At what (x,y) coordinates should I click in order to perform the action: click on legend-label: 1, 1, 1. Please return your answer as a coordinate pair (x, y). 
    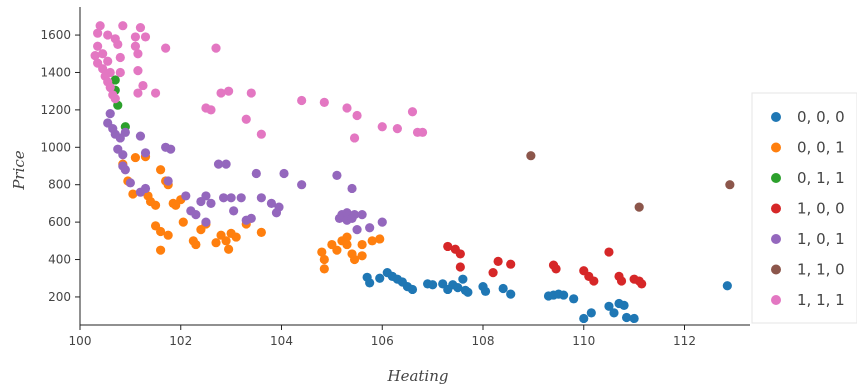
    Looking at the image, I should click on (821, 300).